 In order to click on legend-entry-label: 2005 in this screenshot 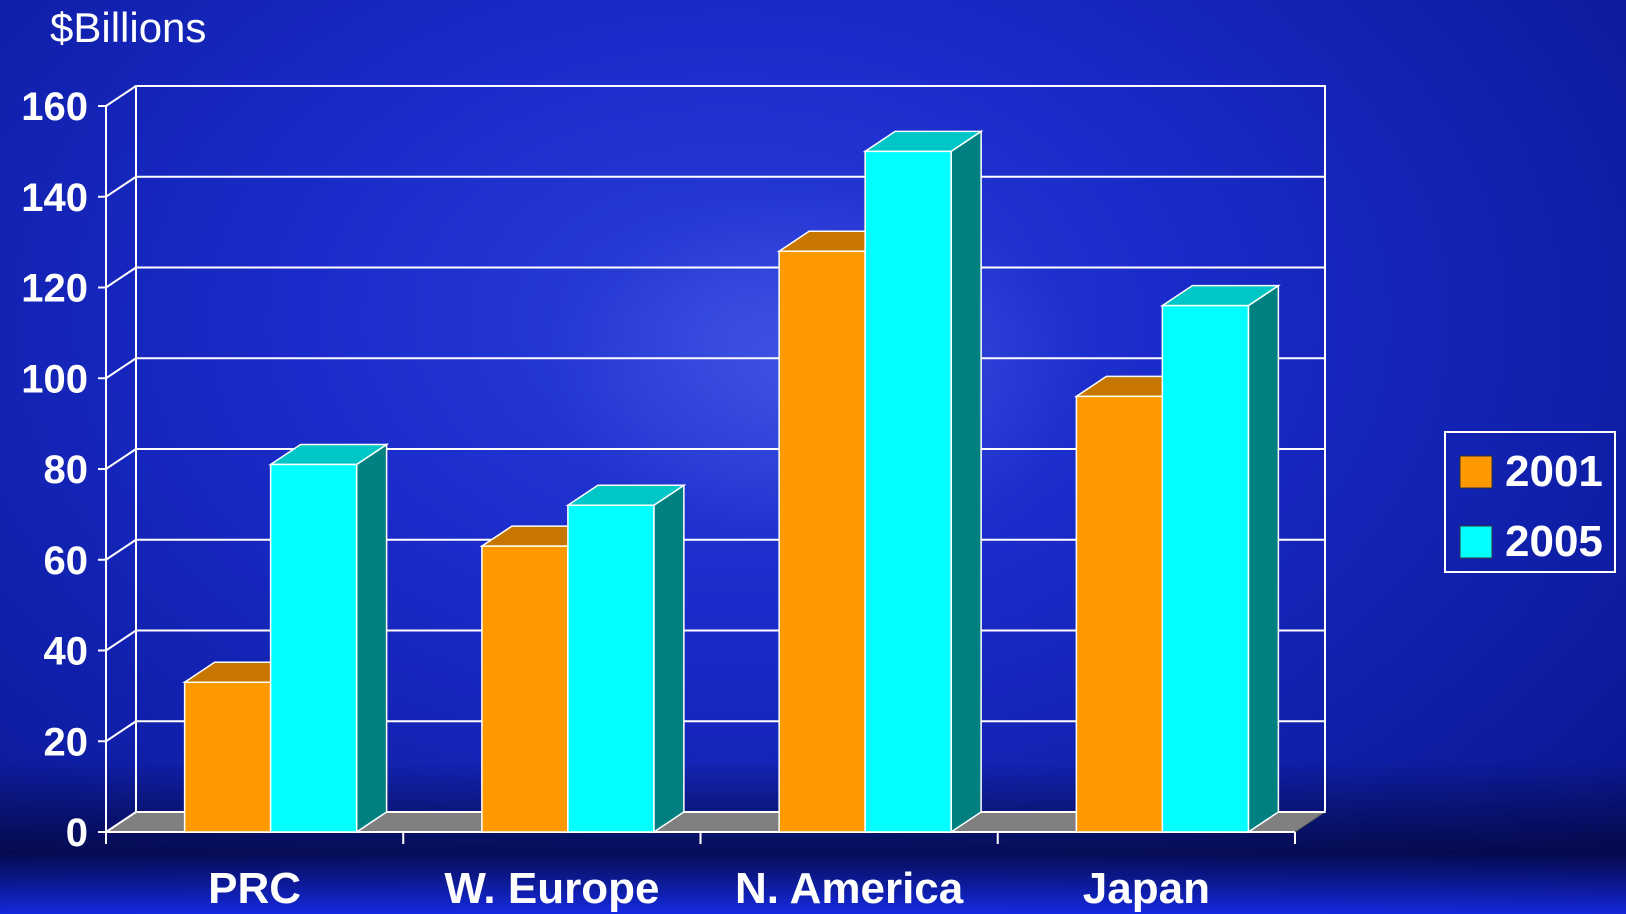, I will do `click(1554, 541)`.